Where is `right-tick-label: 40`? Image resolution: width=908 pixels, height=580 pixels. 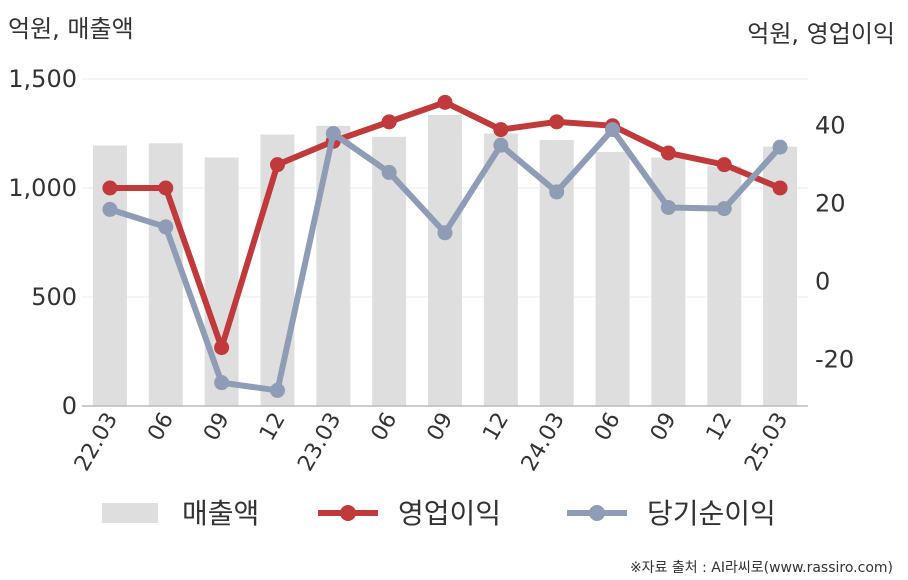 right-tick-label: 40 is located at coordinates (830, 126).